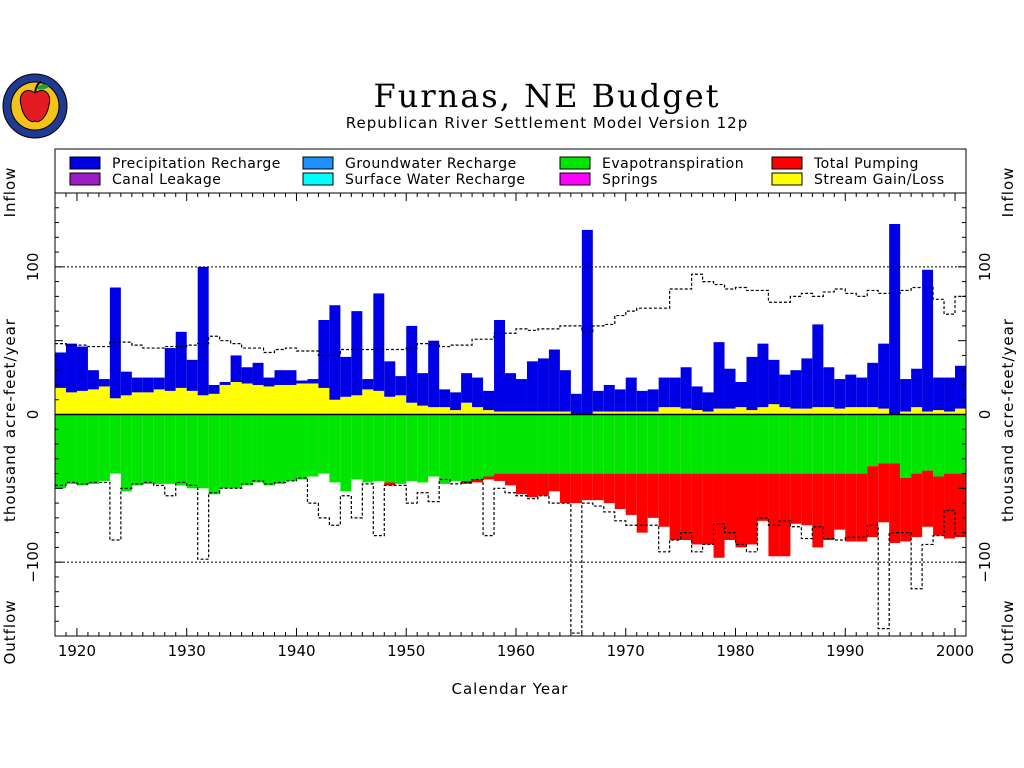 The image size is (1024, 768). Describe the element at coordinates (166, 180) in the screenshot. I see `legend-label: Canal Leakage` at that location.